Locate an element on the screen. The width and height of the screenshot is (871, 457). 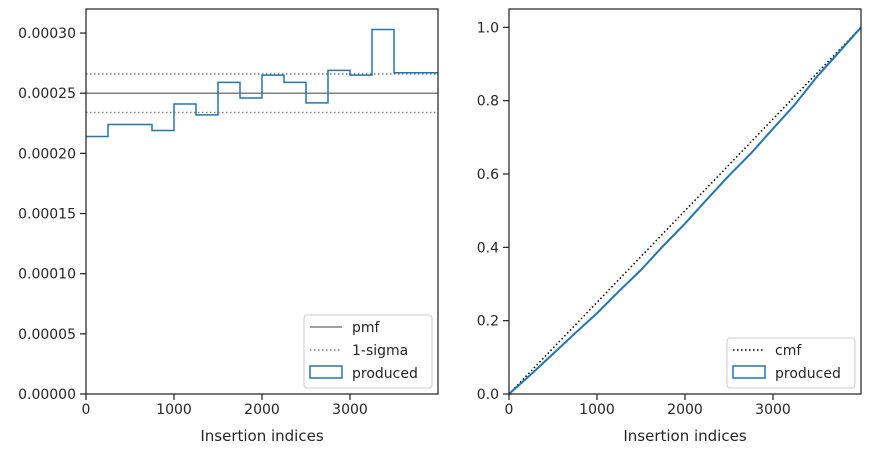
left-legend-box is located at coordinates (368, 351).